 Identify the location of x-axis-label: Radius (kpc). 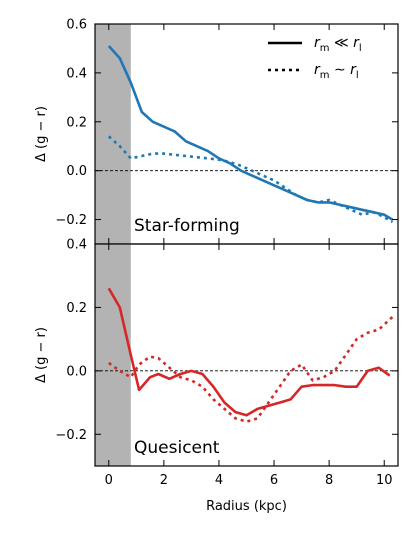
(246, 506).